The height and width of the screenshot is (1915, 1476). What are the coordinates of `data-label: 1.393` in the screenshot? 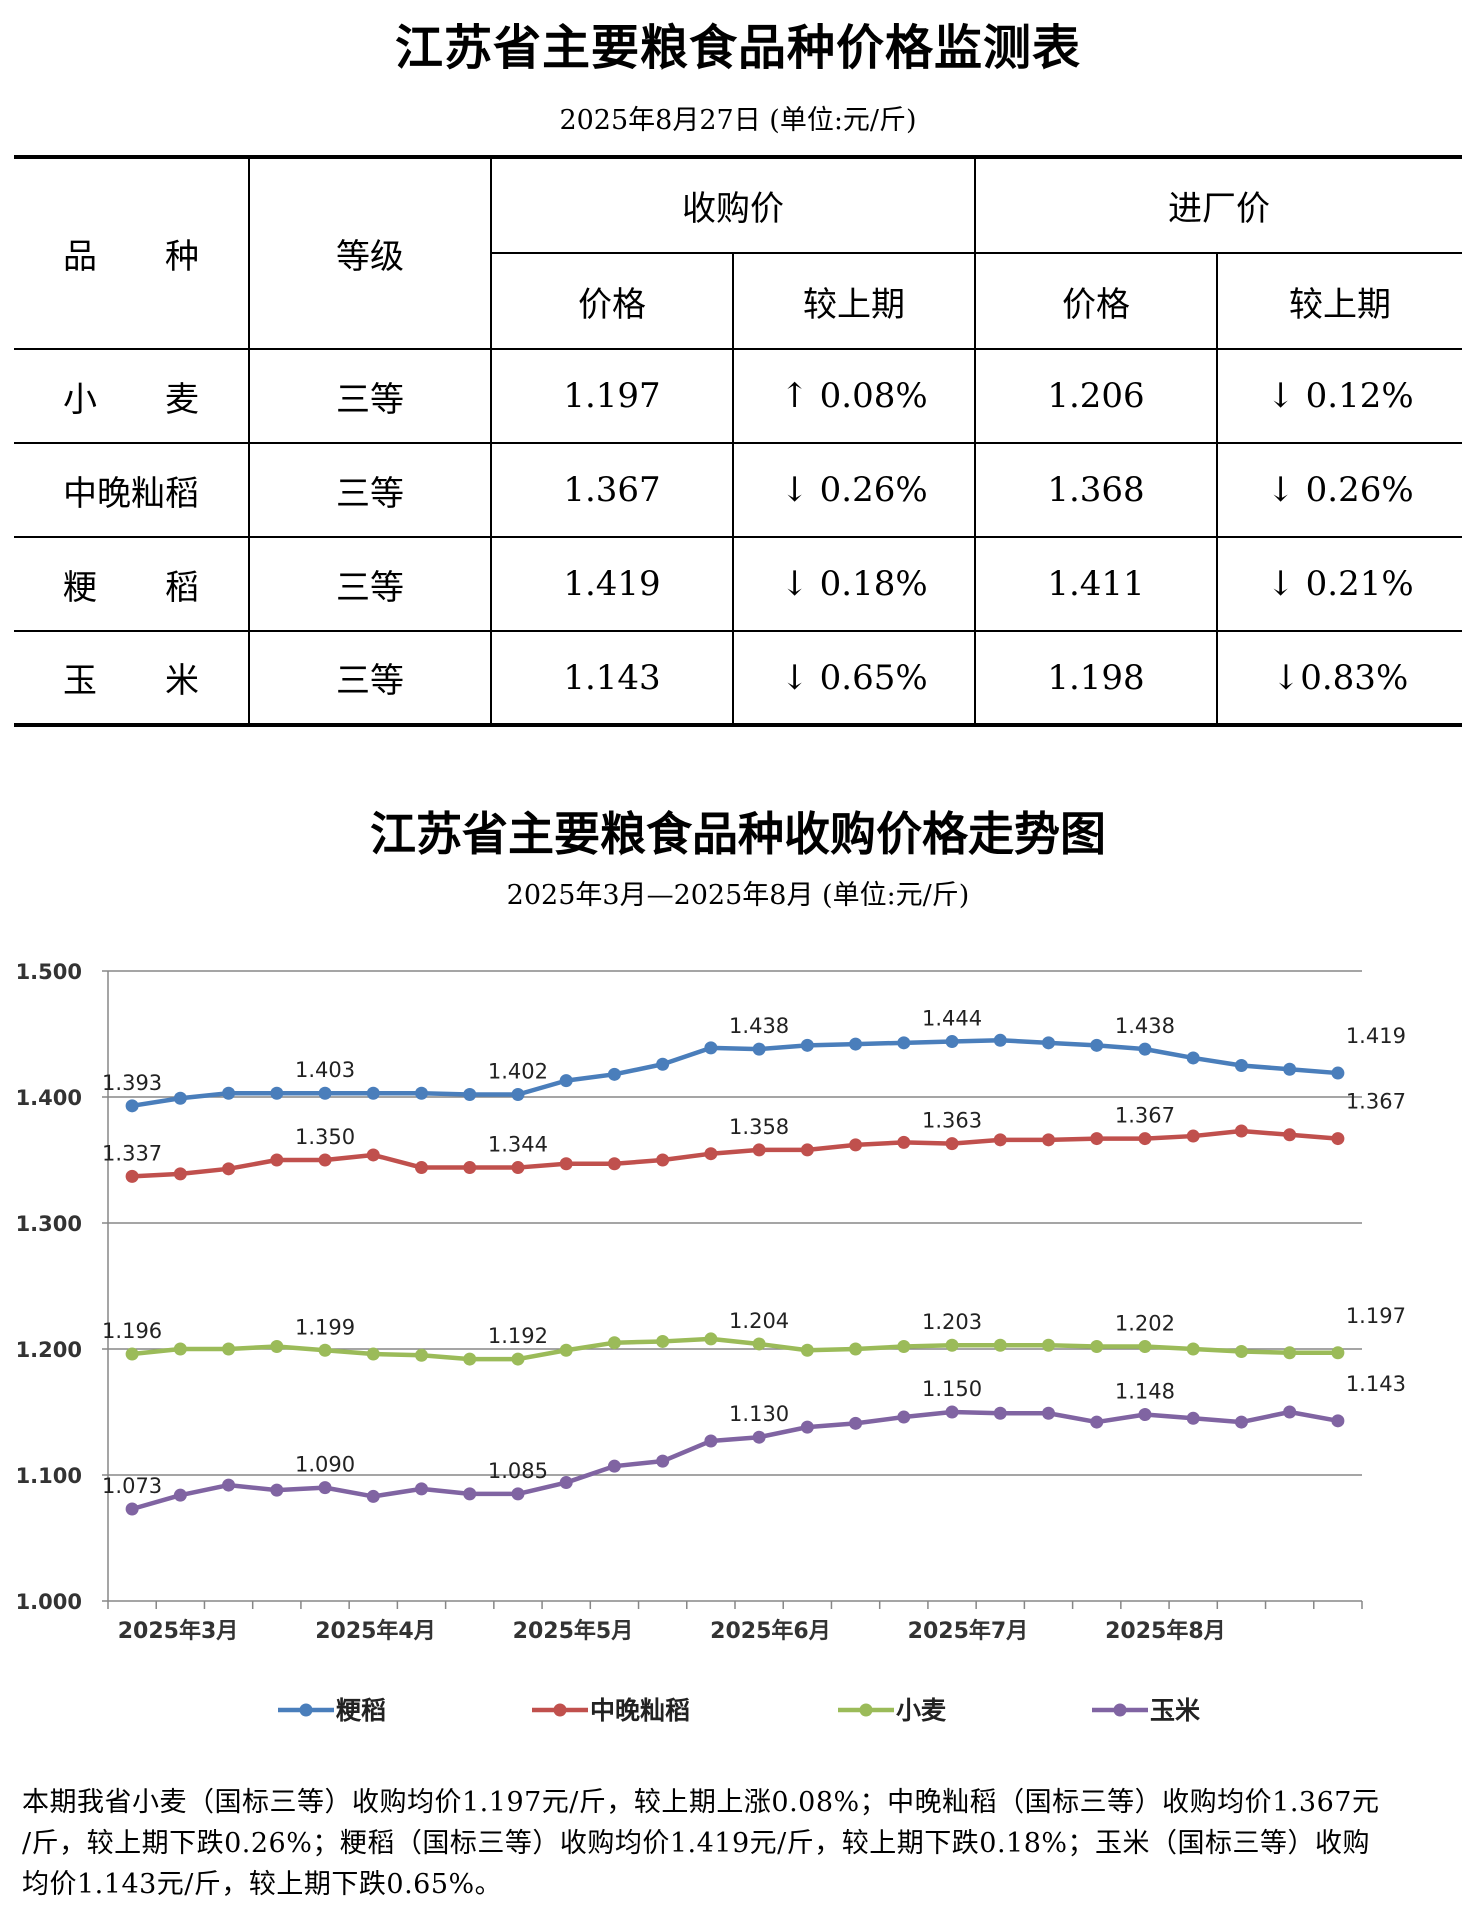 It's located at (132, 1083).